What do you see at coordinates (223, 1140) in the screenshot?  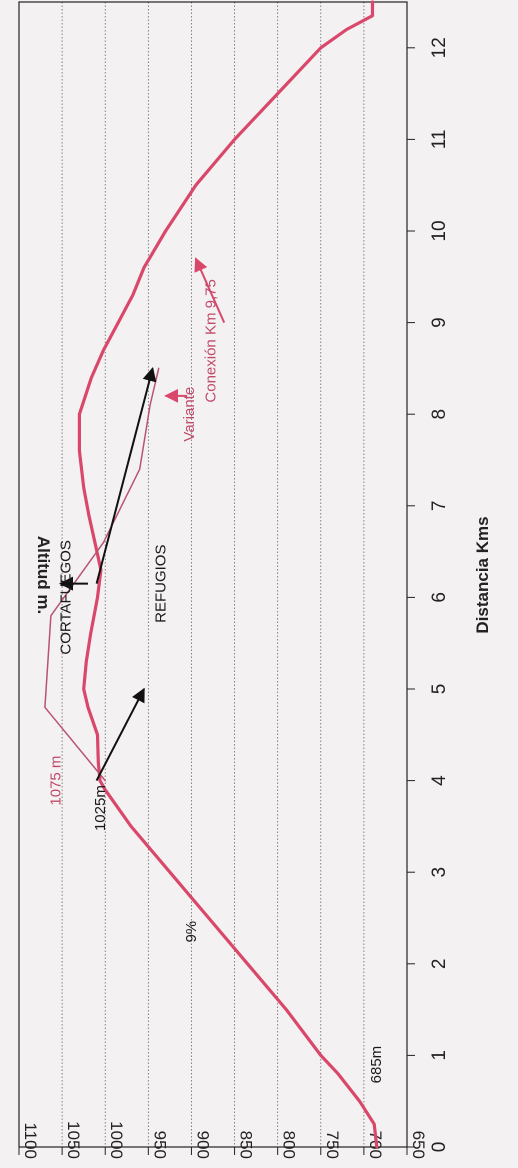 I see `altitude-axis: 1100 1050 1000 950 900 850 800 750 700 650` at bounding box center [223, 1140].